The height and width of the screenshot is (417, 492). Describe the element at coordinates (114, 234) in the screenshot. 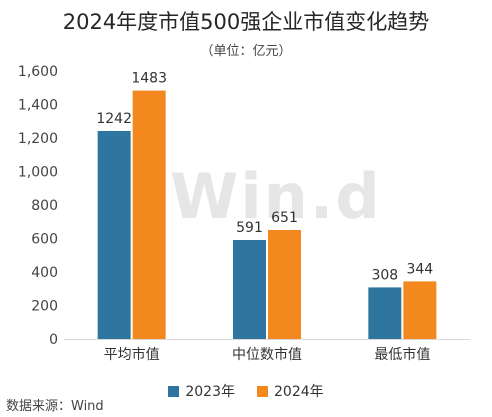

I see `bar-2023年-平均市值` at that location.